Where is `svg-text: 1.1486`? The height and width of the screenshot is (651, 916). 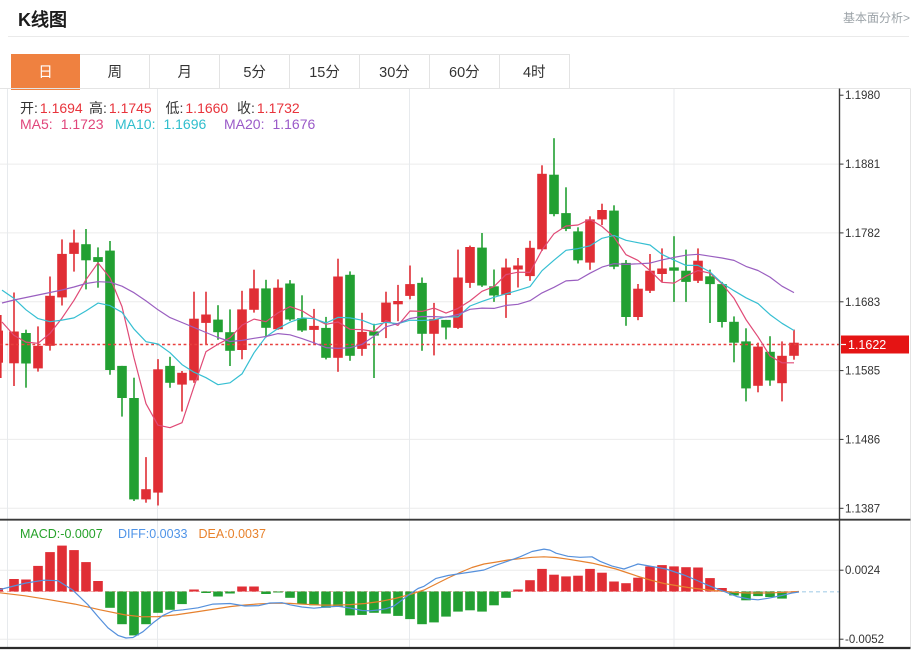 svg-text: 1.1486 is located at coordinates (862, 440).